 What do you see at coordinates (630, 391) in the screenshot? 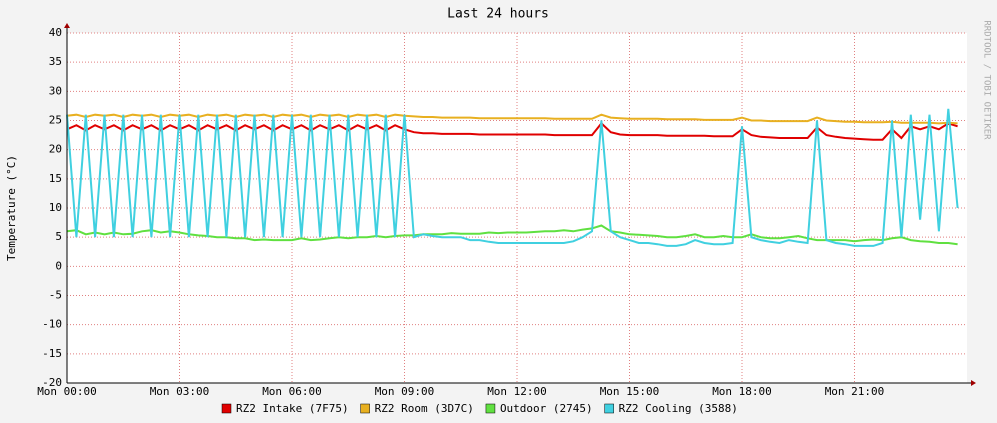
I see `x-tick-label: Mon 15:00` at bounding box center [630, 391].